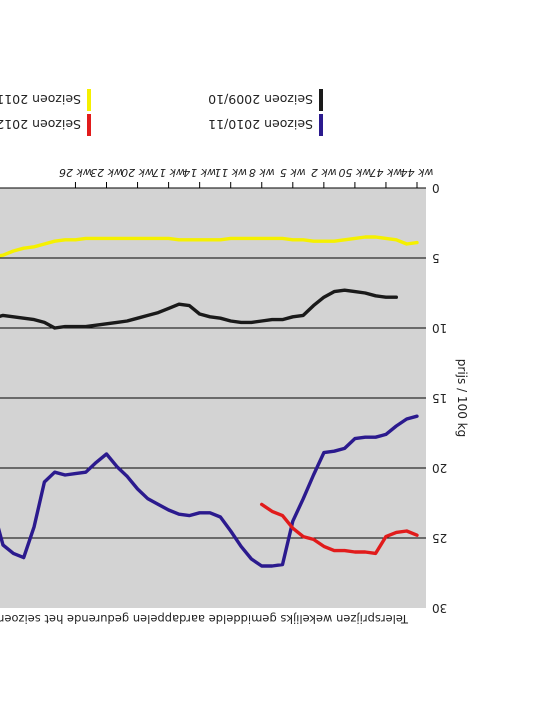 This screenshot has height=714, width=536. I want to click on y-tick-label: 5, so click(436, 258).